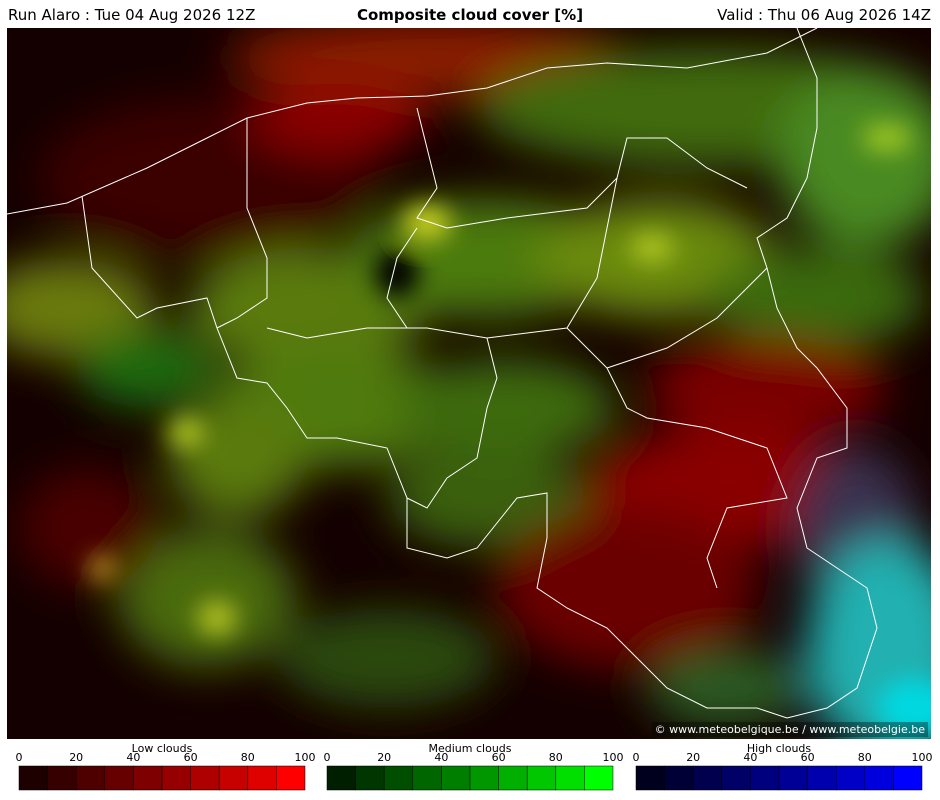  I want to click on legend-label: Medium clouds, so click(470, 748).